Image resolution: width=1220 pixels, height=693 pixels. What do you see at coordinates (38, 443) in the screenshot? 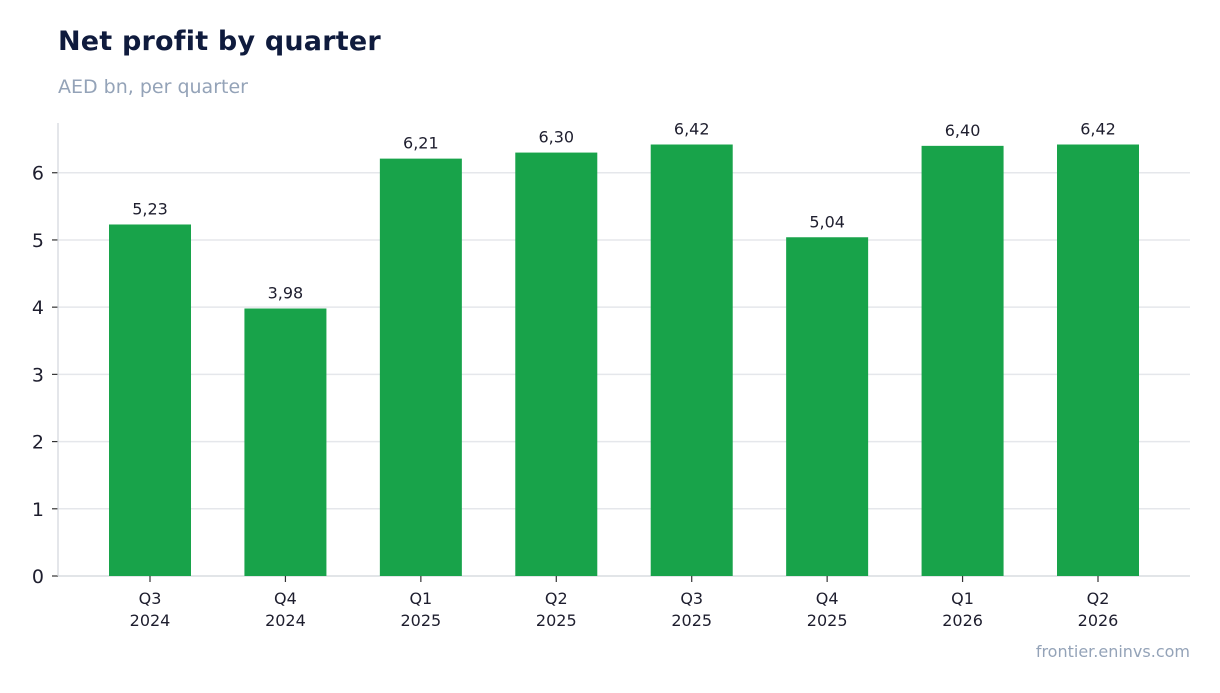
I see `y-tick-label: 2` at bounding box center [38, 443].